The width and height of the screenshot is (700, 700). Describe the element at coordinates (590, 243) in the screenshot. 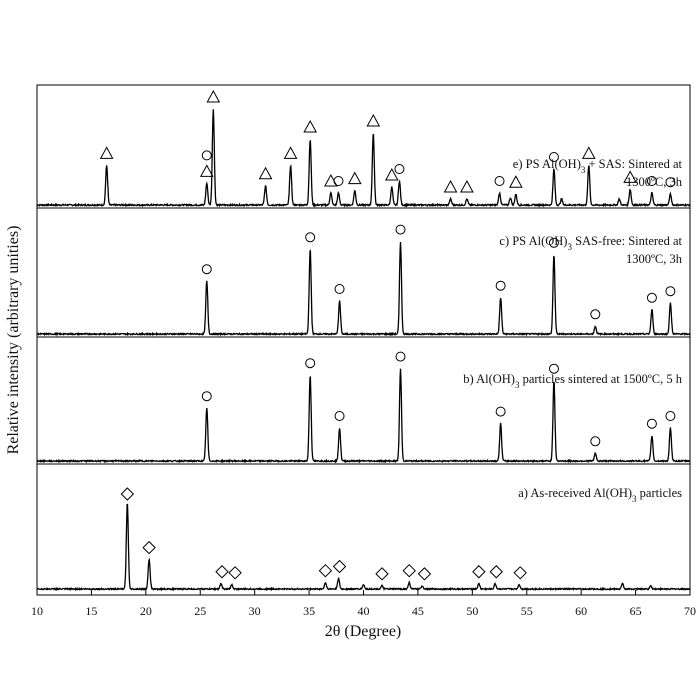

I see `panel-label: c) PS Al(OH)3 SAS-free: Sintered at` at that location.